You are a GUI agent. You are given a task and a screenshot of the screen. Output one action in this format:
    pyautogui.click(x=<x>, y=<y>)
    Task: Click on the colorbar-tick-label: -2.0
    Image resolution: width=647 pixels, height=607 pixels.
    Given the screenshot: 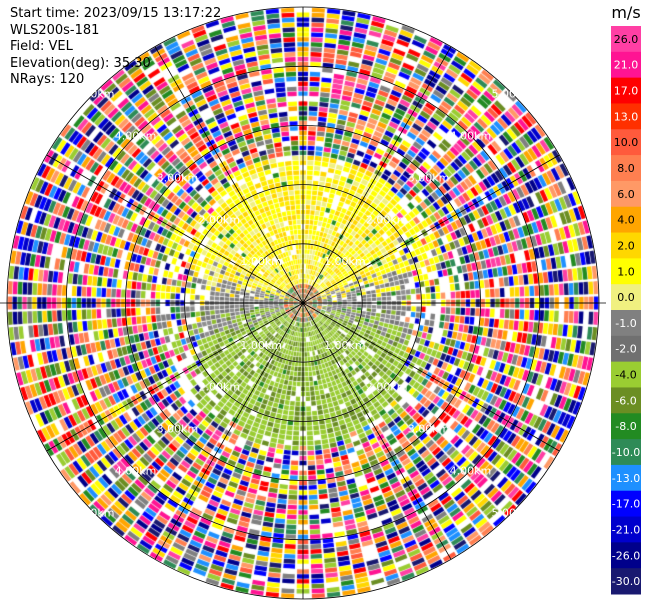 What is the action you would take?
    pyautogui.click(x=625, y=349)
    